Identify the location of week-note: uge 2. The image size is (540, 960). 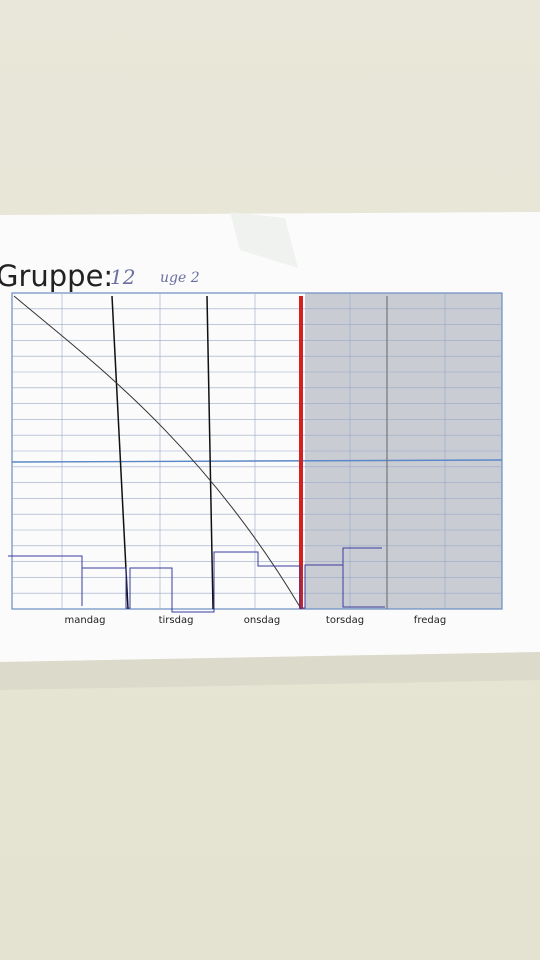
(180, 278).